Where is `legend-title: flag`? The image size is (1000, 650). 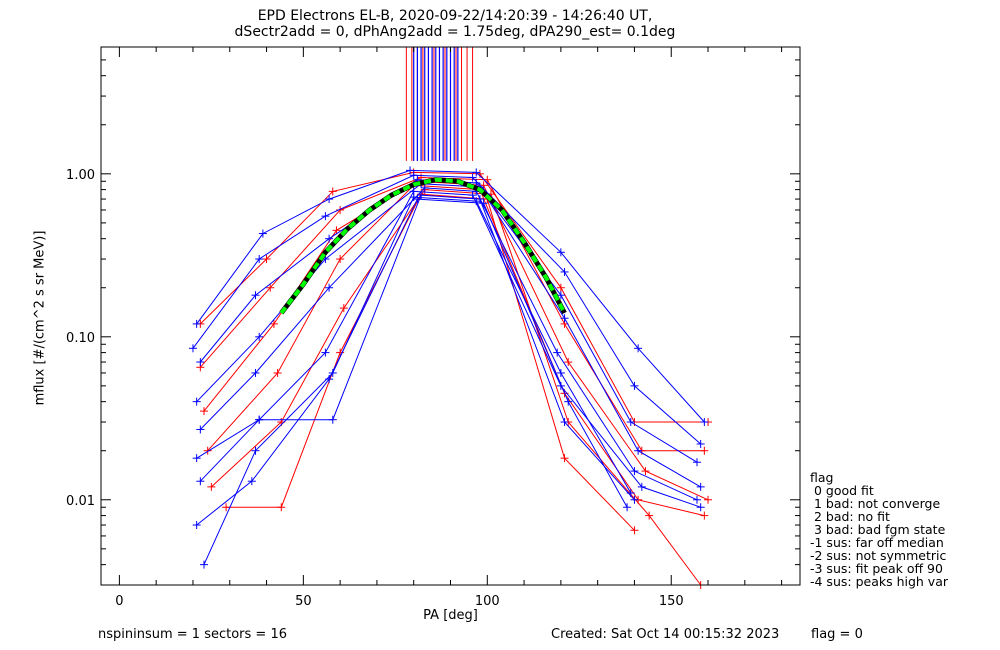
legend-title: flag is located at coordinates (822, 477).